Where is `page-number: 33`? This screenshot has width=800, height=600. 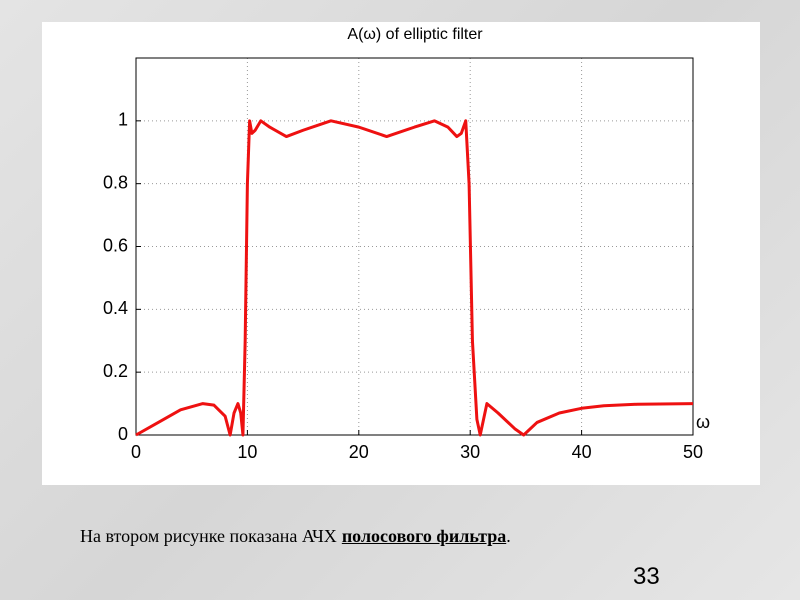 page-number: 33 is located at coordinates (646, 576).